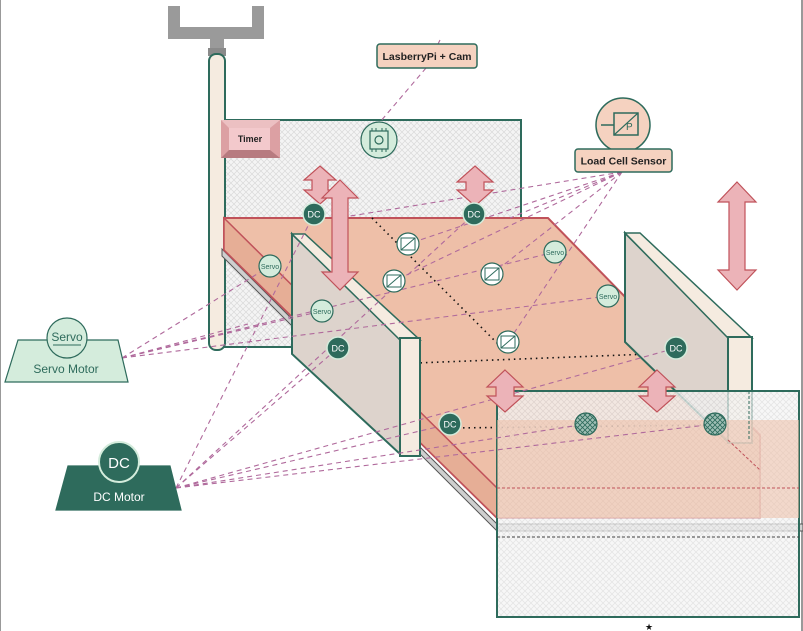 The width and height of the screenshot is (803, 631). What do you see at coordinates (216, 31) in the screenshot?
I see `gantry-clamp` at bounding box center [216, 31].